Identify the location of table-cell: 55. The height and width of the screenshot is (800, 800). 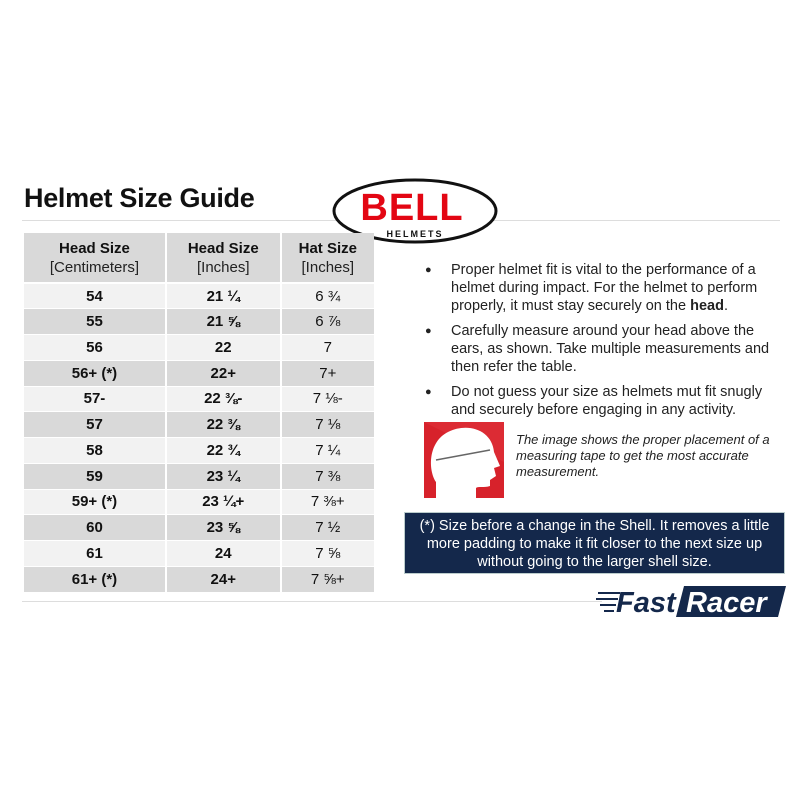
(95, 321).